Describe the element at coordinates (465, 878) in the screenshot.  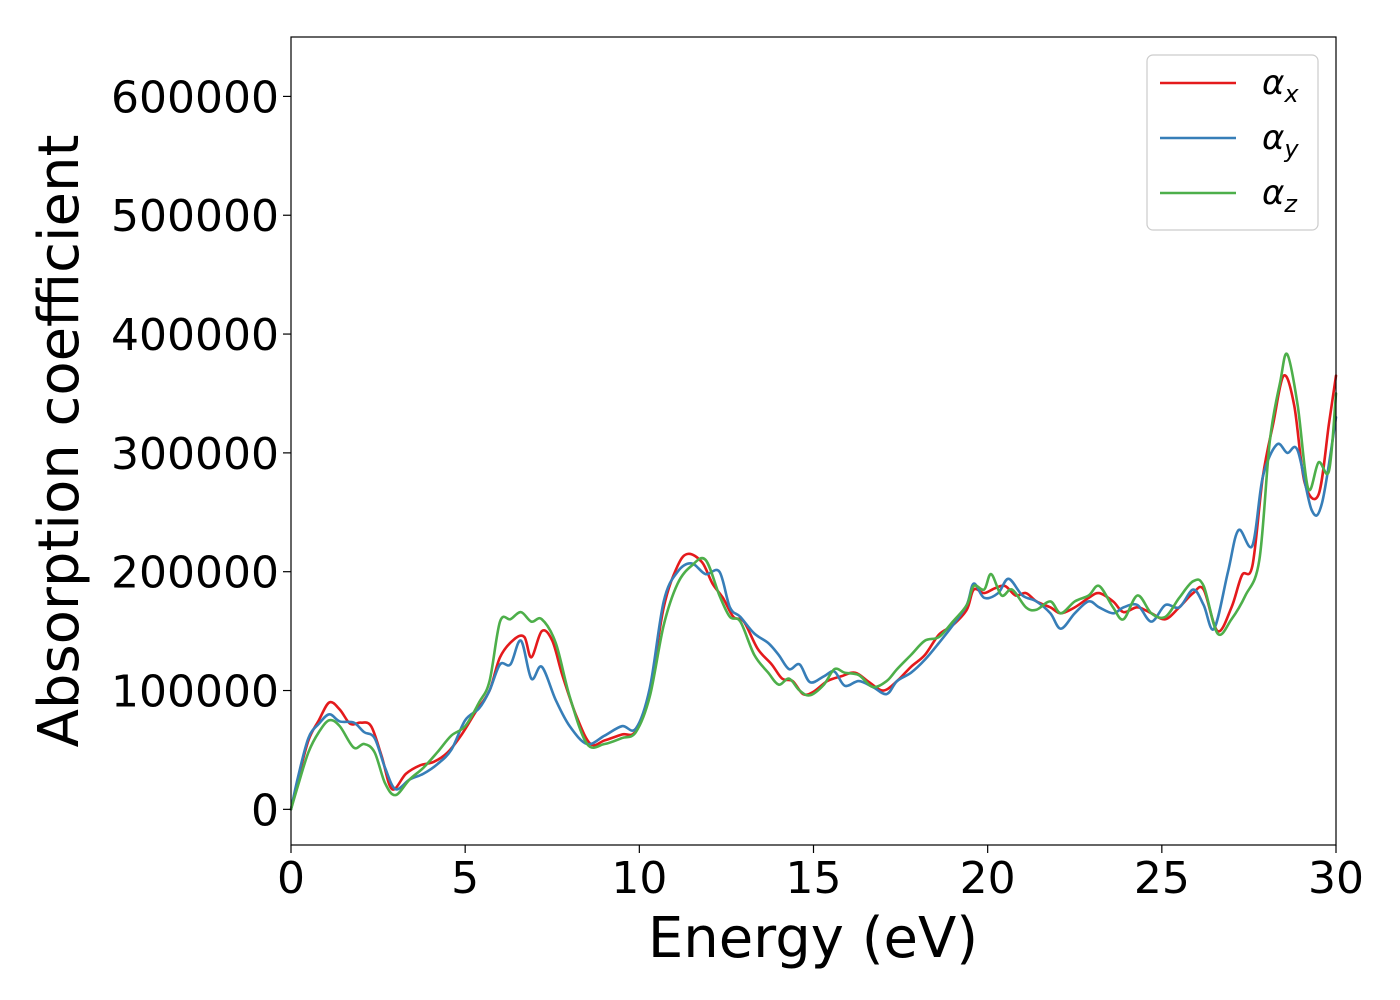
I see `x-tick-label: 5` at that location.